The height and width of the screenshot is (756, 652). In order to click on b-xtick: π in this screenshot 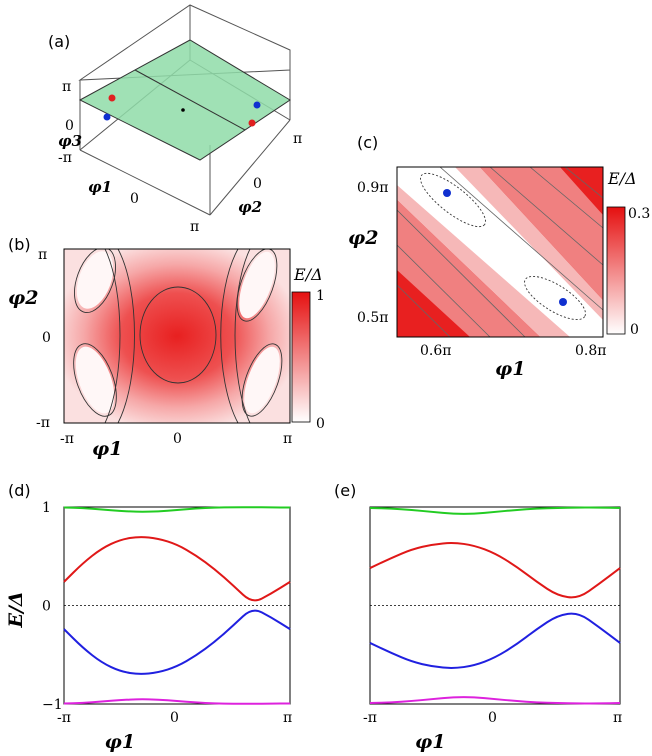, I will do `click(287, 439)`.